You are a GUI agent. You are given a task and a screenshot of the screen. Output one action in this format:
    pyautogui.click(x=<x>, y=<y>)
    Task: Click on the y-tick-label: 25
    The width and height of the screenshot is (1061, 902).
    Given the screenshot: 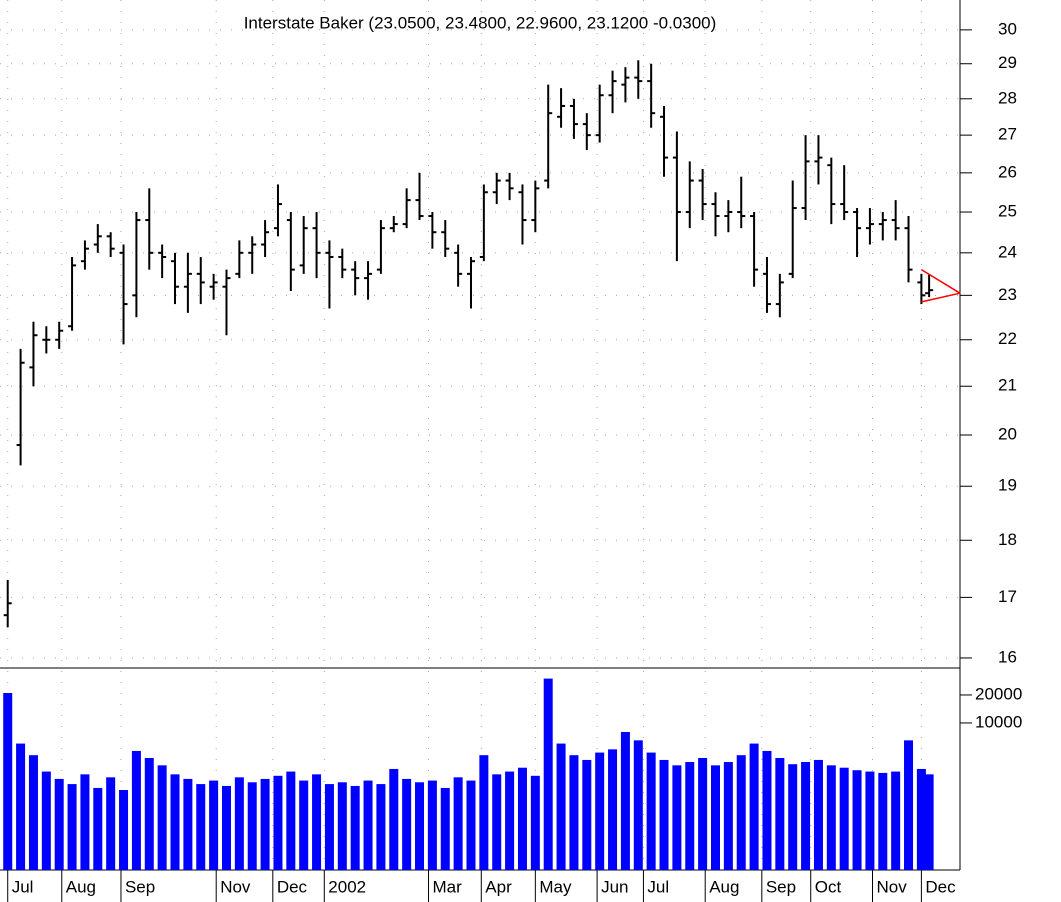 What is the action you would take?
    pyautogui.click(x=1007, y=211)
    